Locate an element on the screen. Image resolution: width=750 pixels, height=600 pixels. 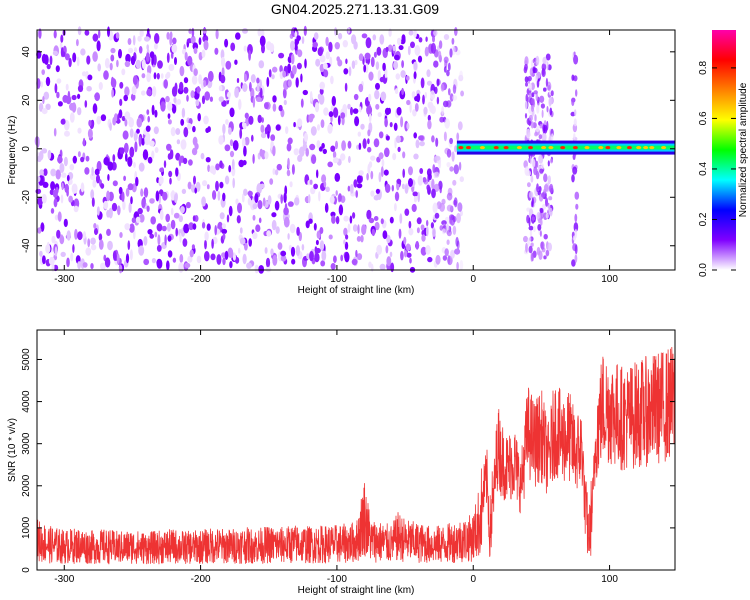
colorbar-ticks: 0.0 0.2 0.4 0.6 0.8 is located at coordinates (717, 169).